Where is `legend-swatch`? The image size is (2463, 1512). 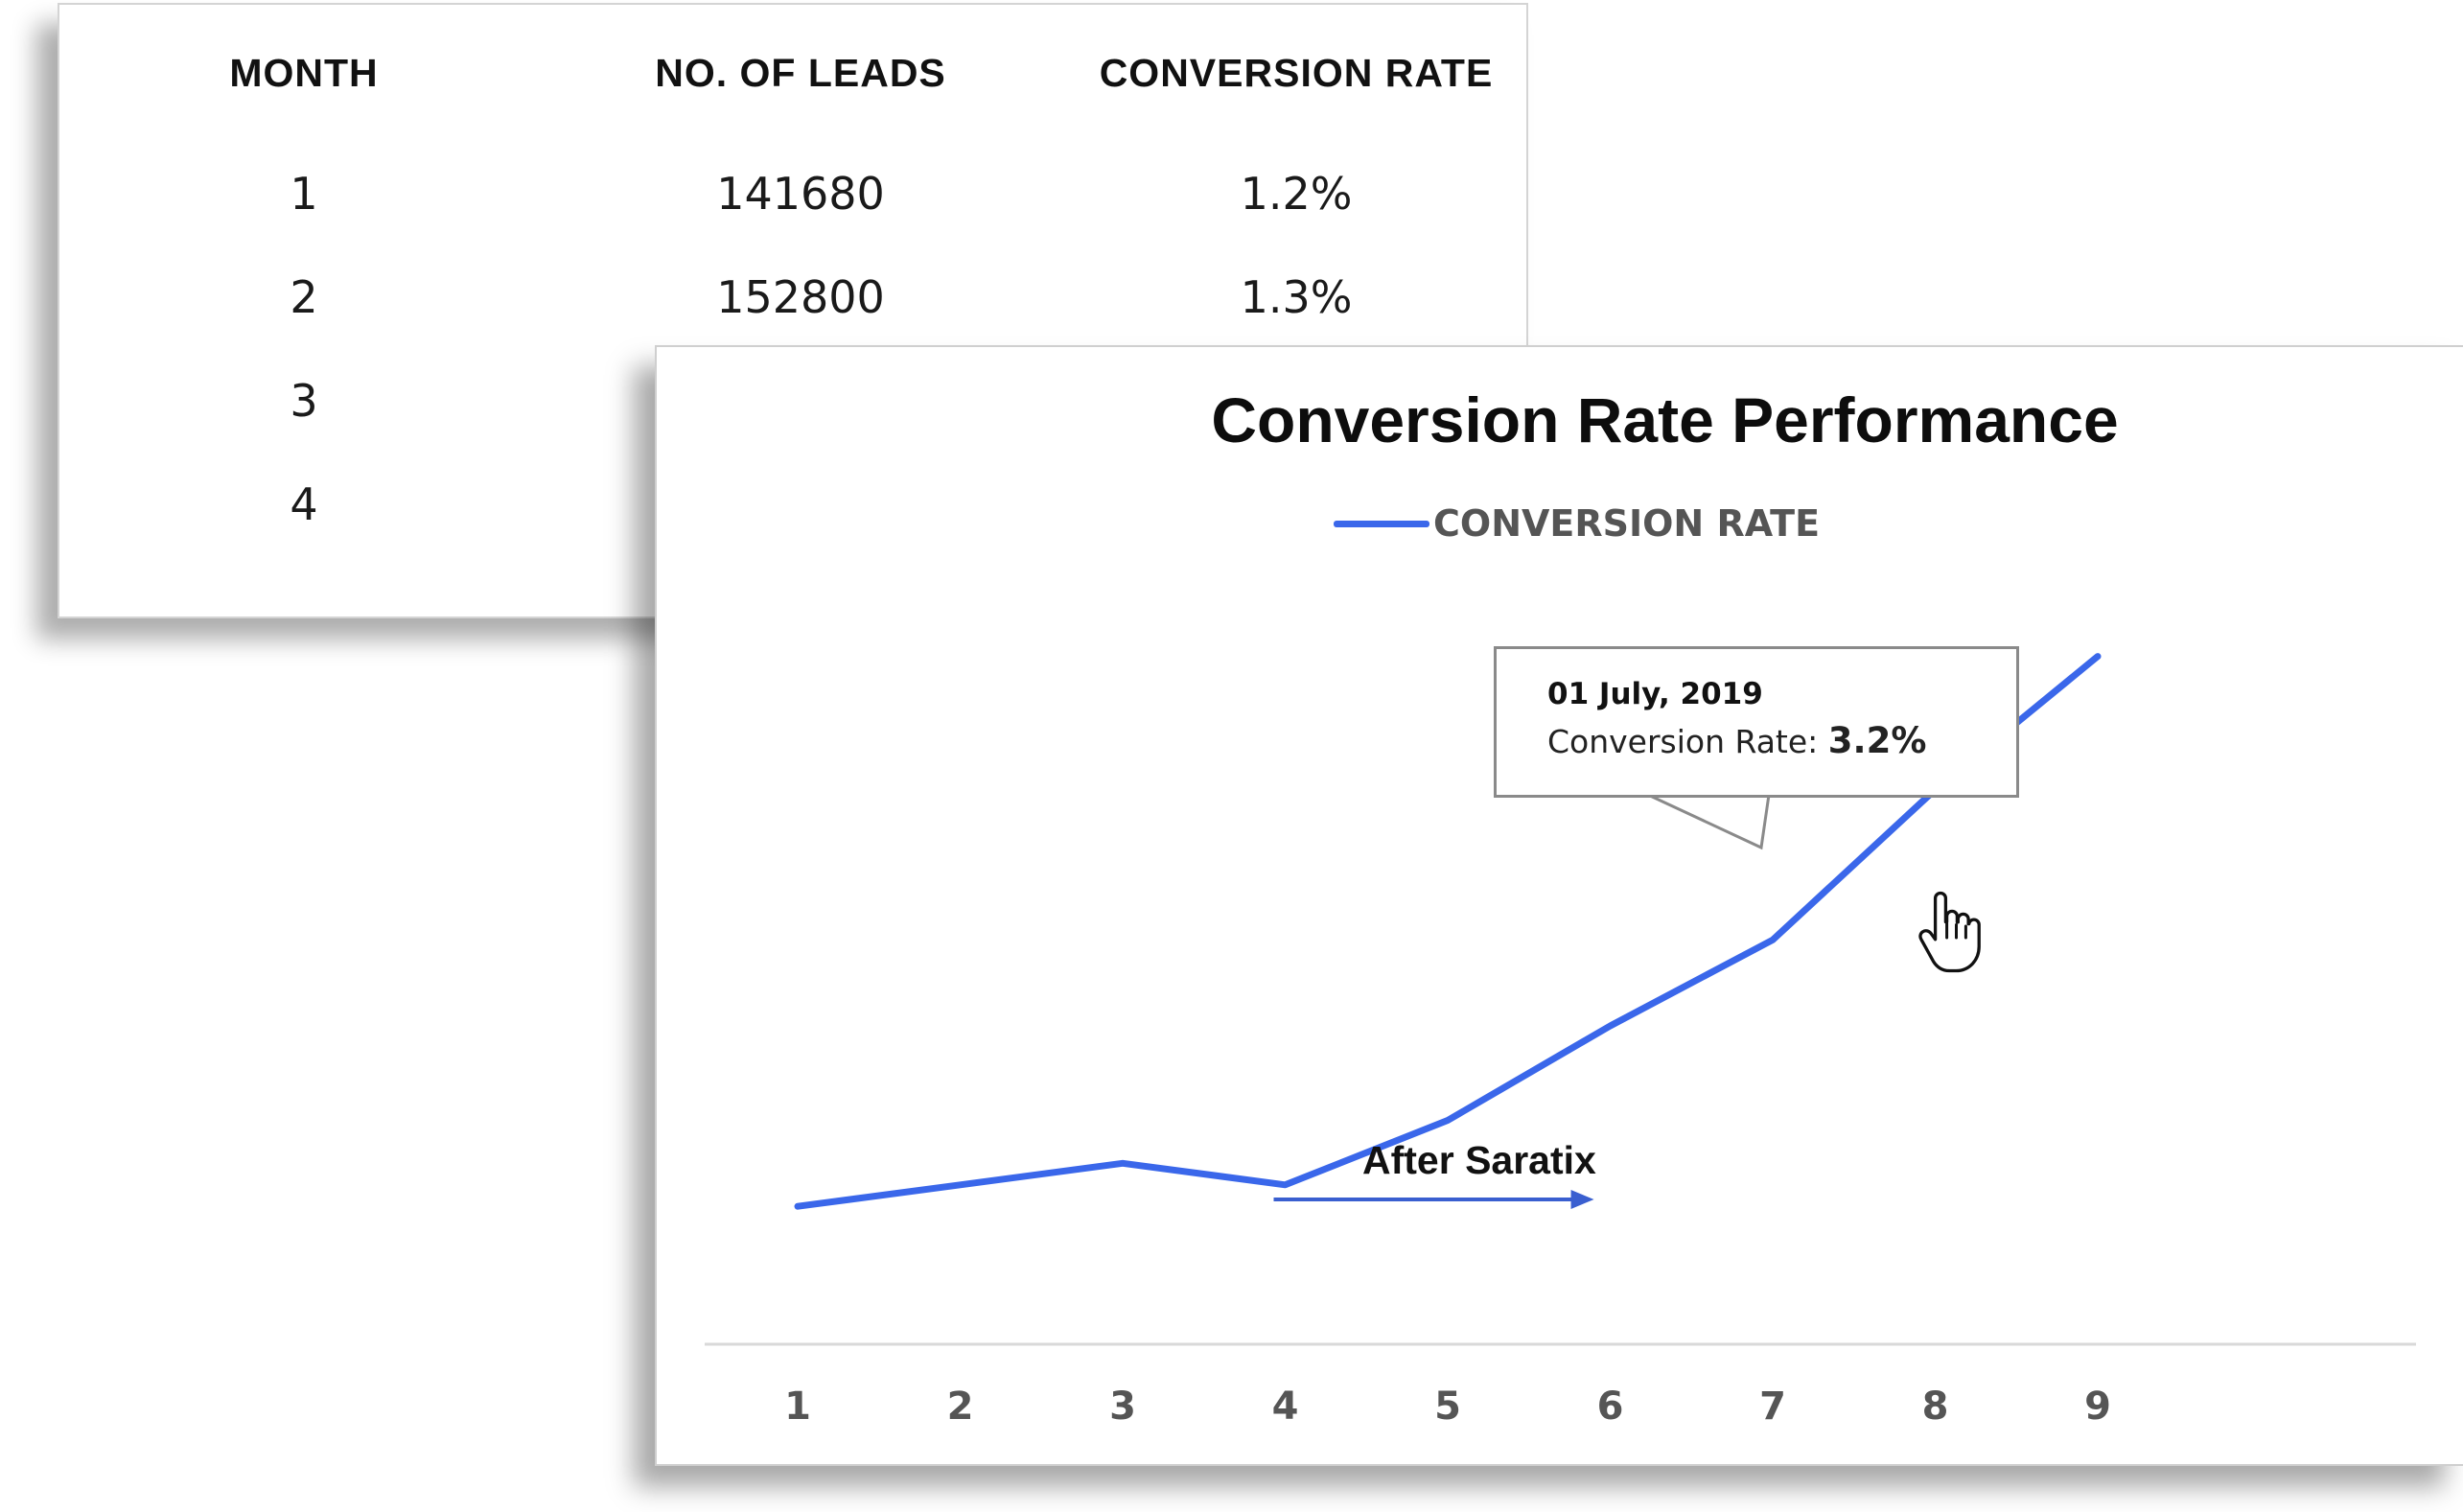 legend-swatch is located at coordinates (1382, 523).